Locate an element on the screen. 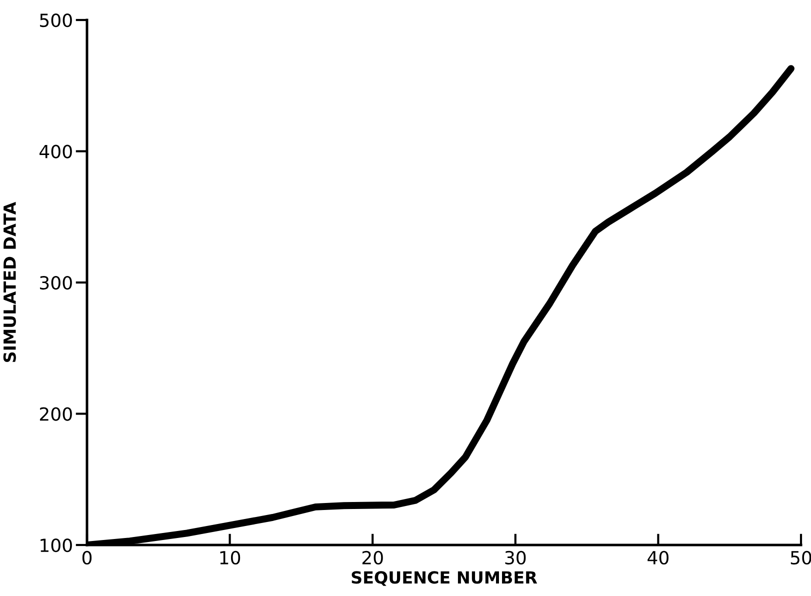 The width and height of the screenshot is (811, 596). x-axis-title: SEQUENCE NUMBER is located at coordinates (445, 578).